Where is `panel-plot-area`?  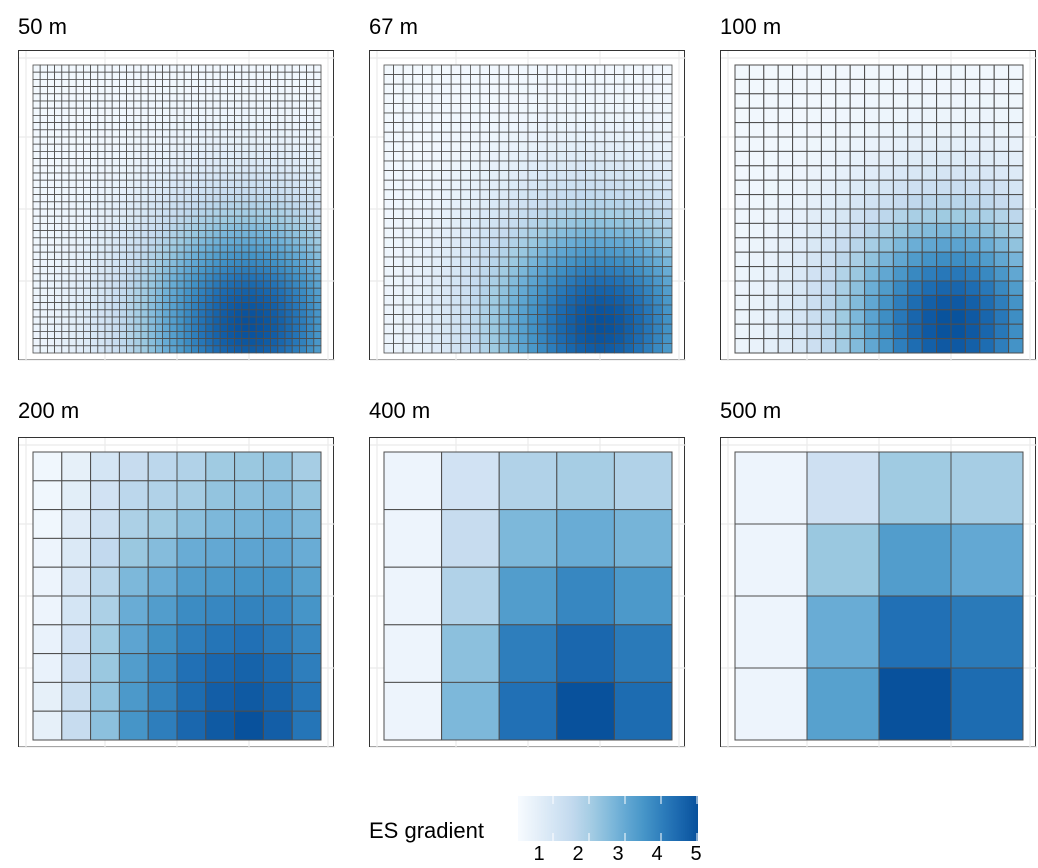
panel-plot-area is located at coordinates (528, 206).